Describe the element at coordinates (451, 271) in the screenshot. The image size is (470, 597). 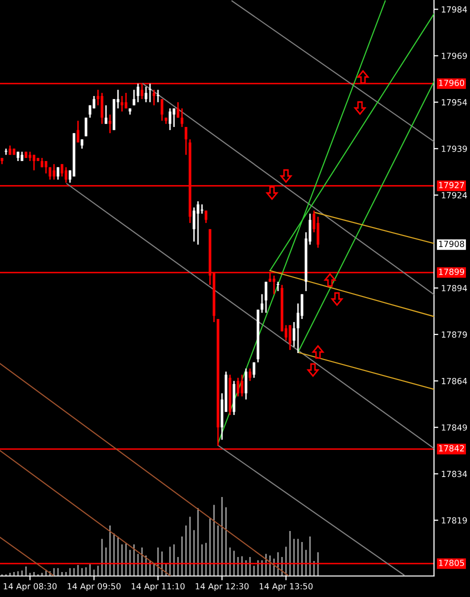
I see `ref-line-label: 17899` at that location.